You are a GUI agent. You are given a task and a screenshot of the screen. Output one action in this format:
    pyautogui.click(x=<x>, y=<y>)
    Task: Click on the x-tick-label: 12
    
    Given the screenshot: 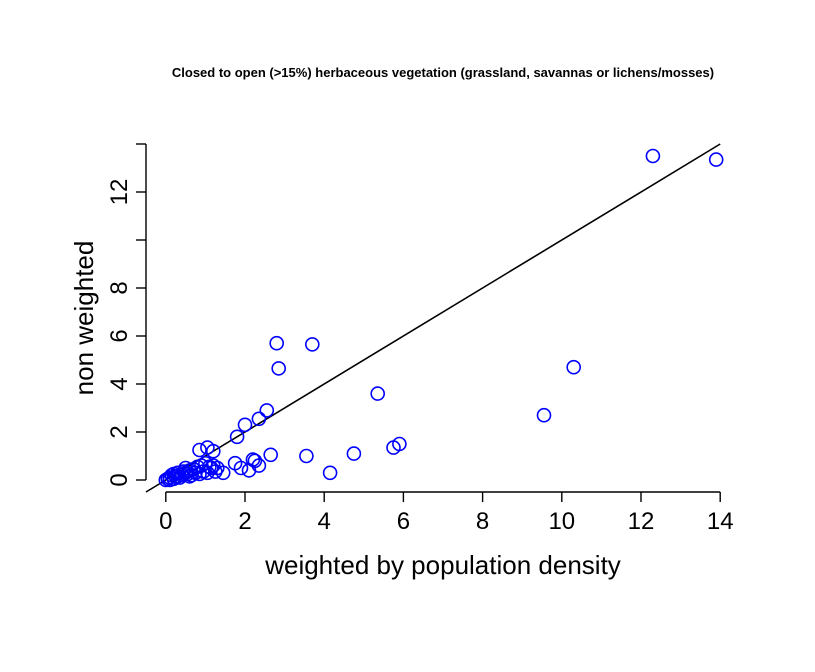 What is the action you would take?
    pyautogui.click(x=641, y=521)
    